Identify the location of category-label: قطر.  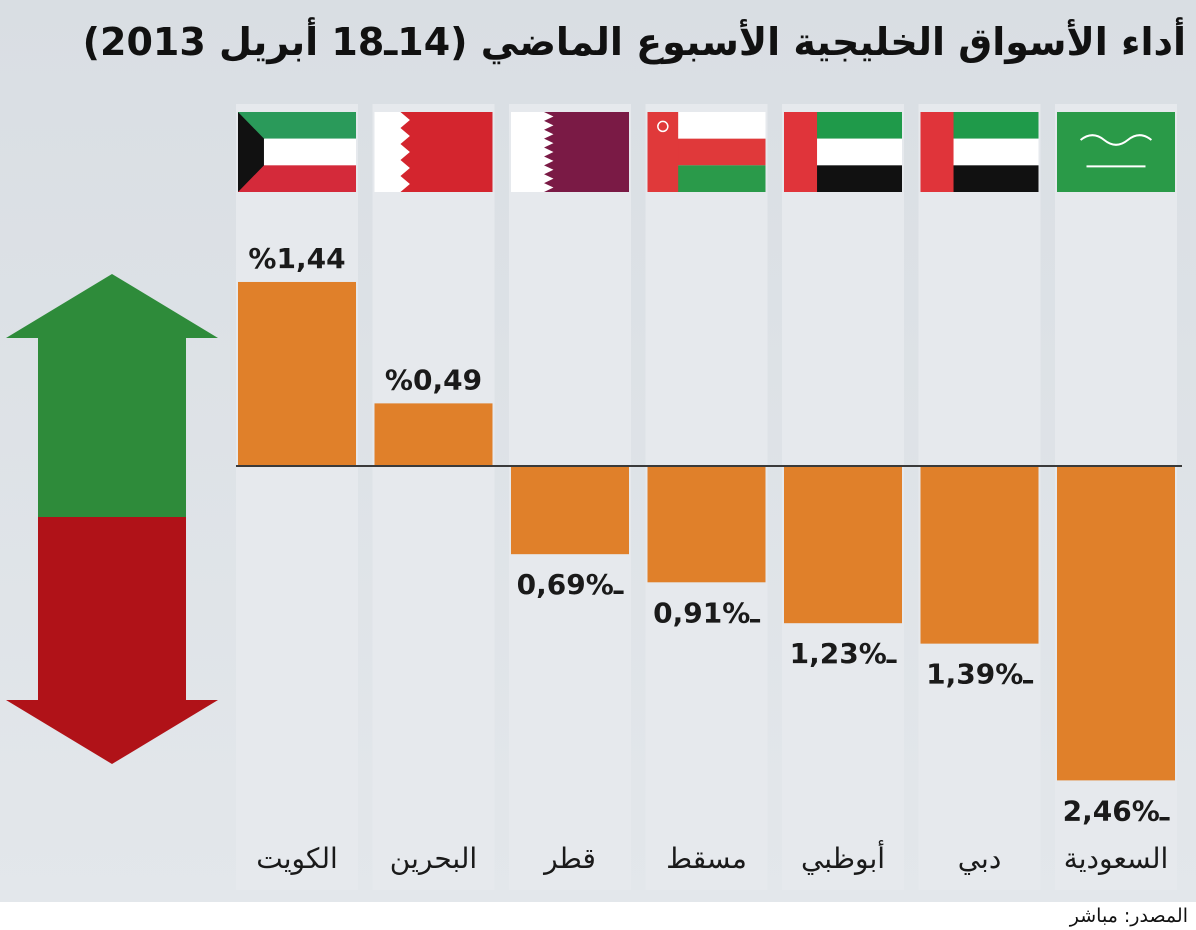
(569, 858).